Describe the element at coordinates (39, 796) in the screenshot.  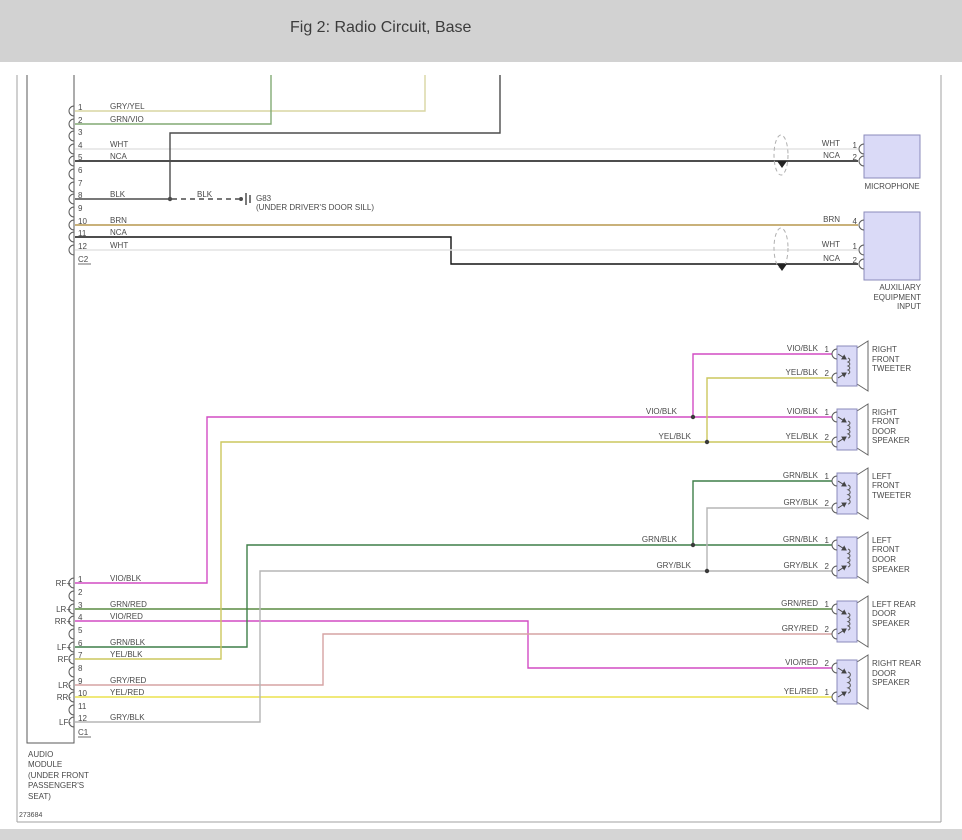
I see `audio-module-label: SEAT)` at that location.